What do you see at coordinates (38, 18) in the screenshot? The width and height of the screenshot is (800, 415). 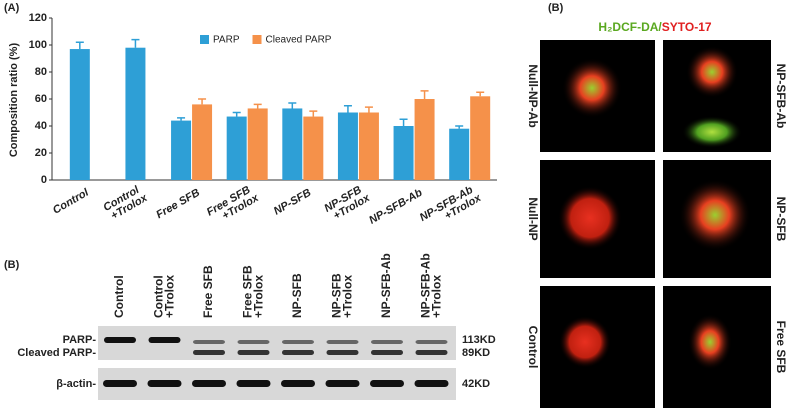 I see `y-tick-label: 120` at bounding box center [38, 18].